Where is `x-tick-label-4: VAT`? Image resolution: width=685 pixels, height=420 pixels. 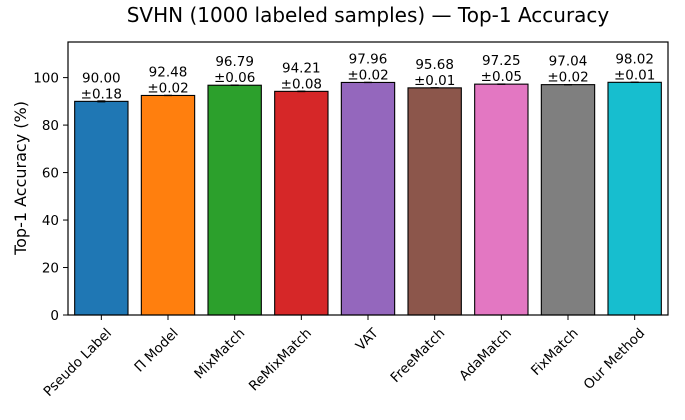 x-tick-label-4: VAT is located at coordinates (367, 339).